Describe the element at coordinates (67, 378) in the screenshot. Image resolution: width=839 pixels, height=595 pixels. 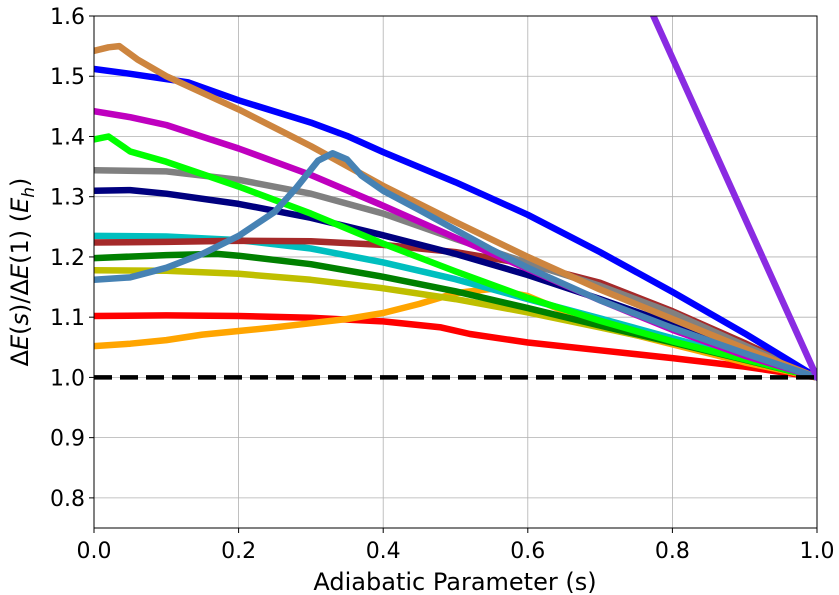
I see `y-tick-label: 1.0` at that location.